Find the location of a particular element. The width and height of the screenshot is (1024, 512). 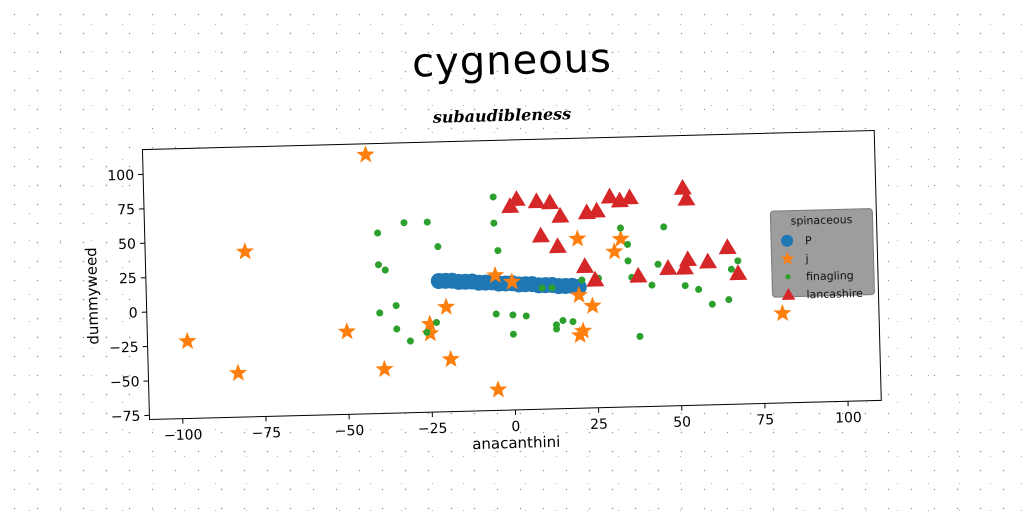

y-tick-label: −25 is located at coordinates (124, 348).